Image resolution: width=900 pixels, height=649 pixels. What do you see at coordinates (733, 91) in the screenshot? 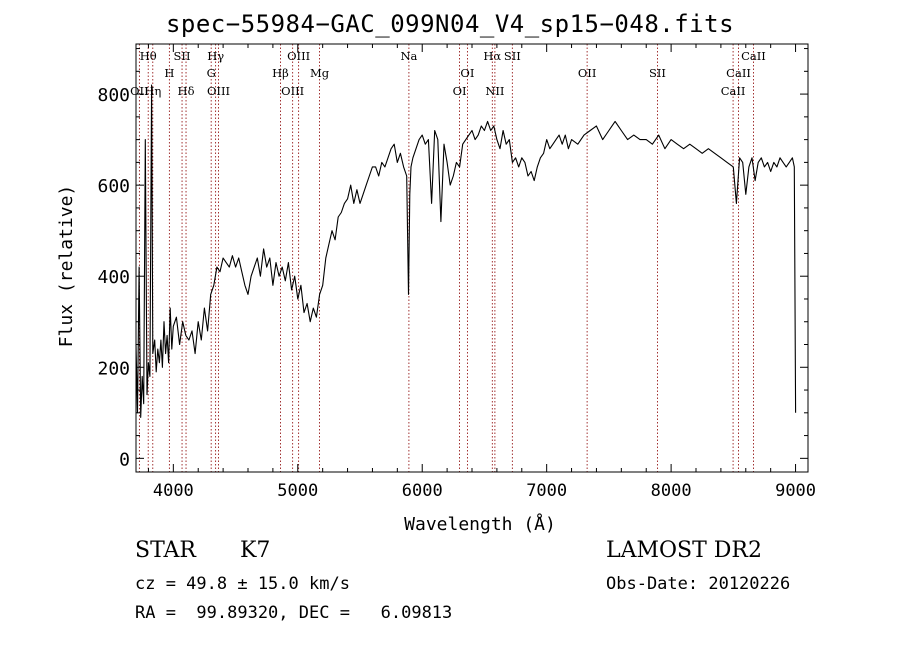
I see `line-label-23: CaII` at bounding box center [733, 91].